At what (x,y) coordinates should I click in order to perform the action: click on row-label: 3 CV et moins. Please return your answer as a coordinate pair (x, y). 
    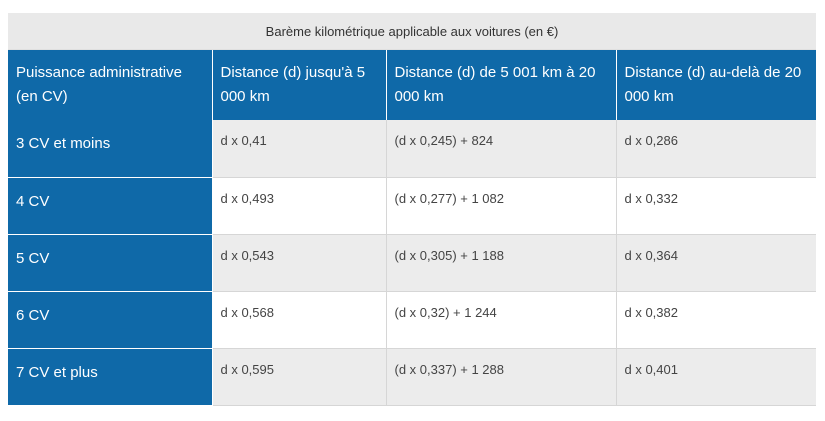
    Looking at the image, I should click on (110, 149).